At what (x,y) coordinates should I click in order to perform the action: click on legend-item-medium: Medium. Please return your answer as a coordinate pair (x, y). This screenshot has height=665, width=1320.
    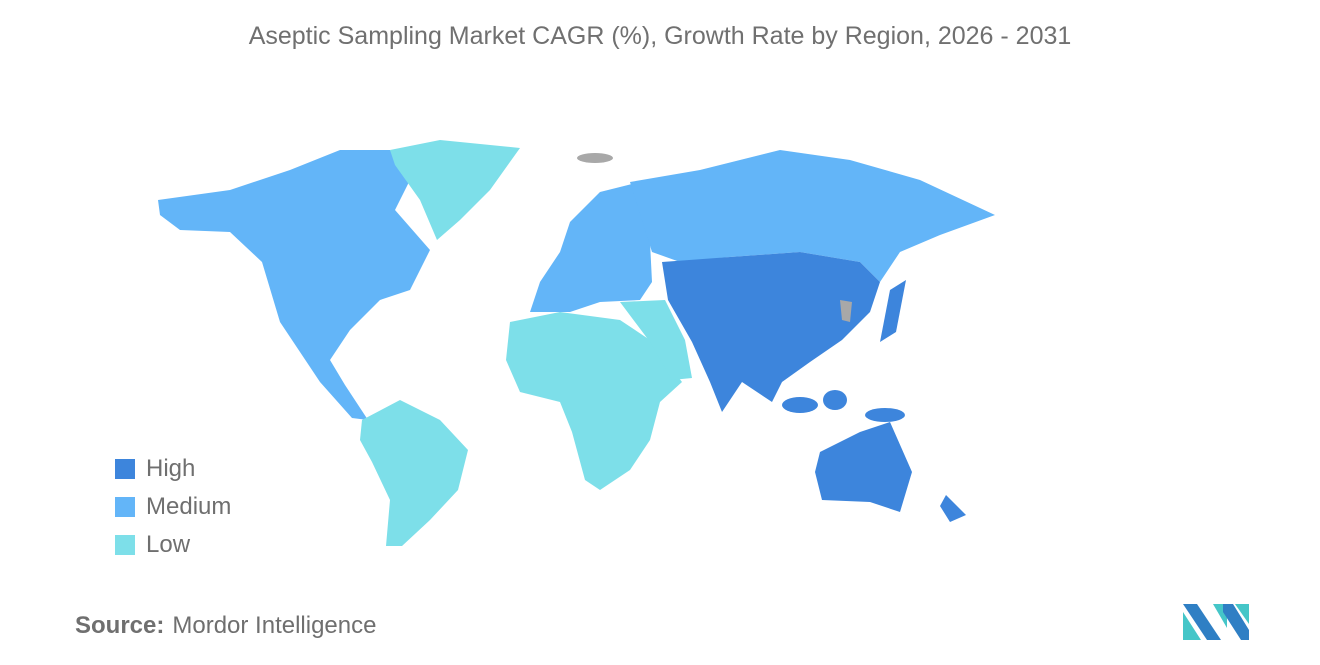
    Looking at the image, I should click on (173, 507).